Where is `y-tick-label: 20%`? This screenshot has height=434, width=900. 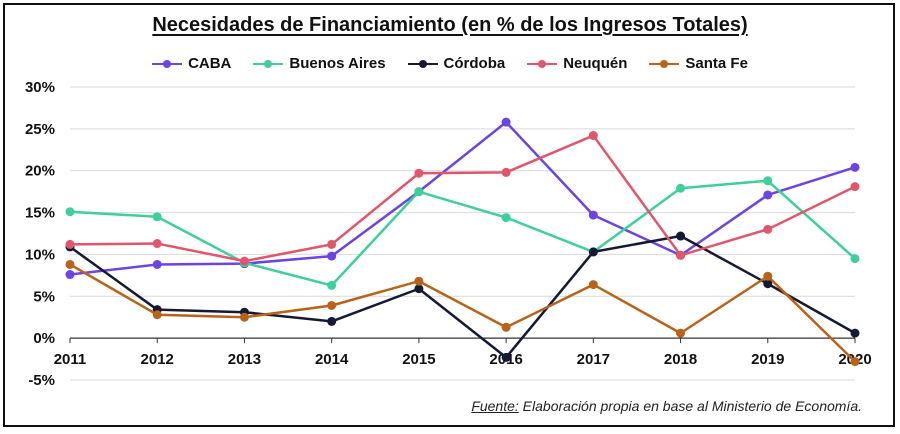 y-tick-label: 20% is located at coordinates (40, 171).